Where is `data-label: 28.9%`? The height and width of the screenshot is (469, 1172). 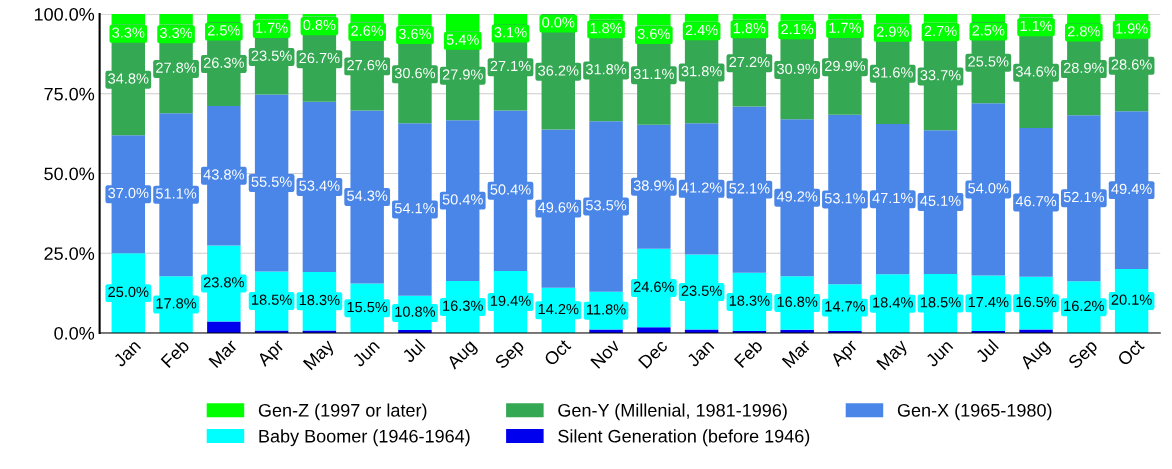
data-label: 28.9% is located at coordinates (1083, 67).